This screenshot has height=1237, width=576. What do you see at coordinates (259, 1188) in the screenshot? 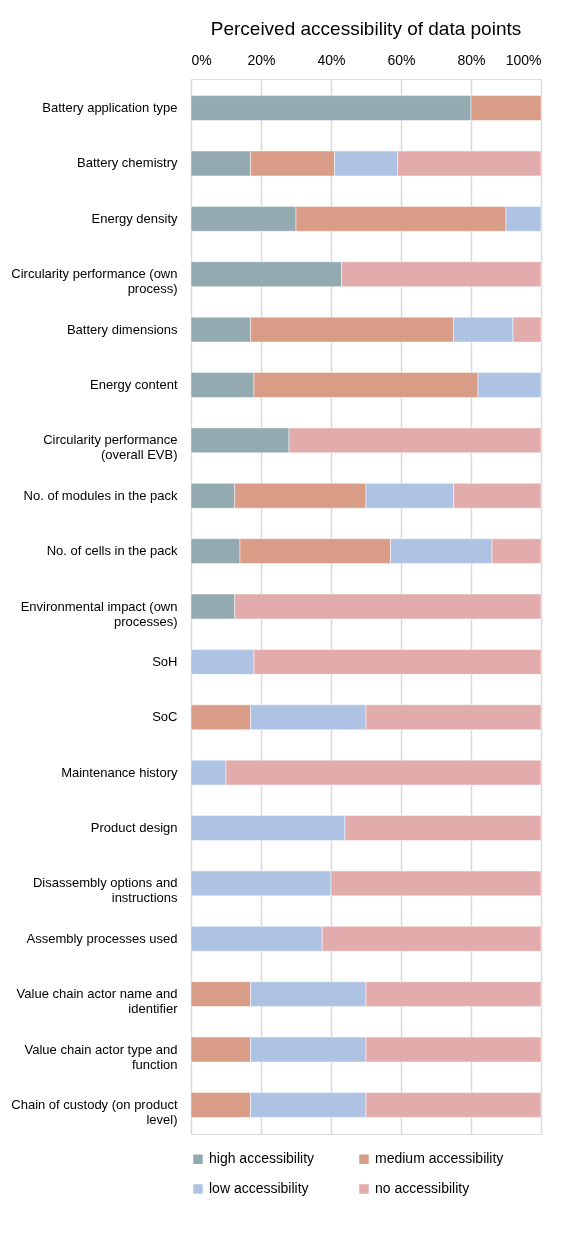
I see `legend-label: low accessibility` at bounding box center [259, 1188].